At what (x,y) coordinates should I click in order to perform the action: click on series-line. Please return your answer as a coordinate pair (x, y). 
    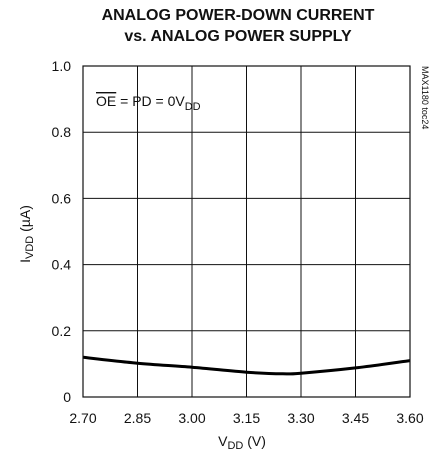
    Looking at the image, I should click on (246, 365).